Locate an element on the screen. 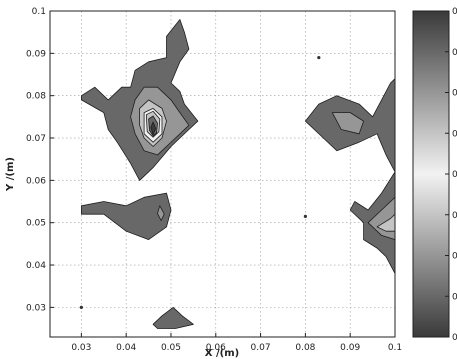 This screenshot has width=457, height=359. x-tick-label: 0.09 is located at coordinates (350, 348).